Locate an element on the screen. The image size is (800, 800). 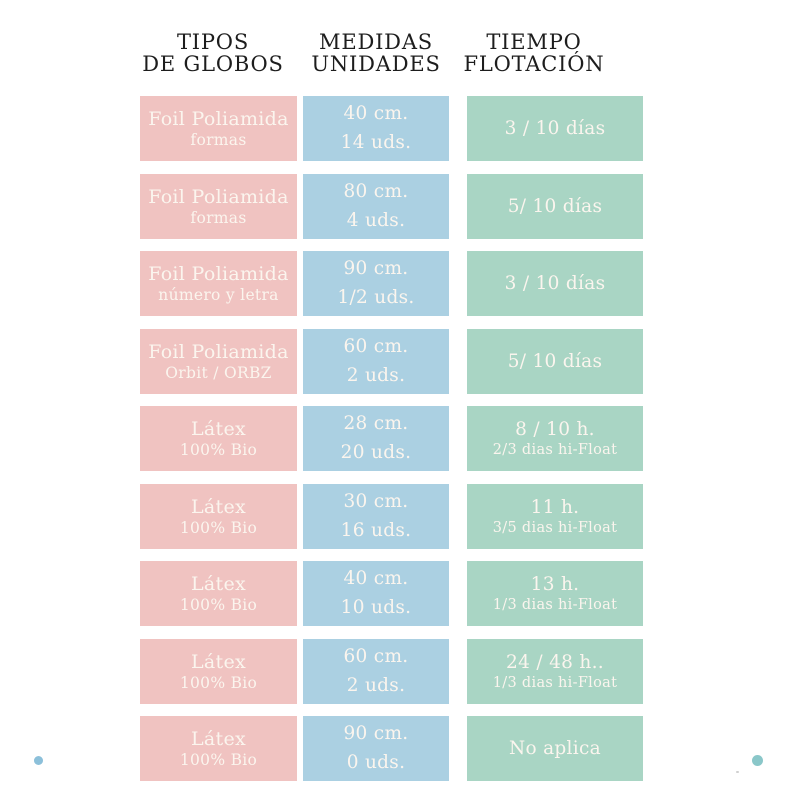
column-header-medidas: MEDIDAS UNIDADES is located at coordinates (376, 53).